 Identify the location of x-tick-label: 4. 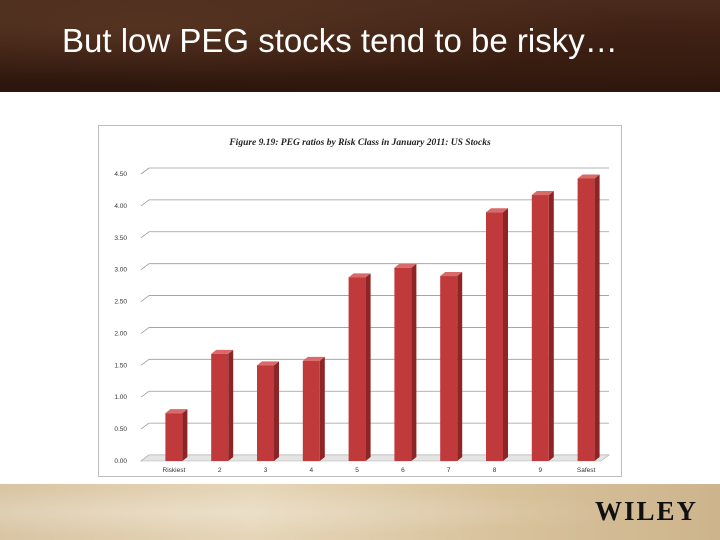
(311, 470).